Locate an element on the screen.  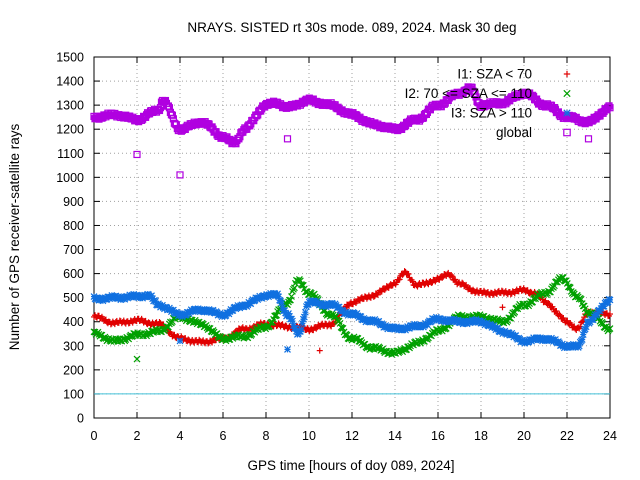
legend-label: I2: 70 <= SZA <= 110 is located at coordinates (468, 93).